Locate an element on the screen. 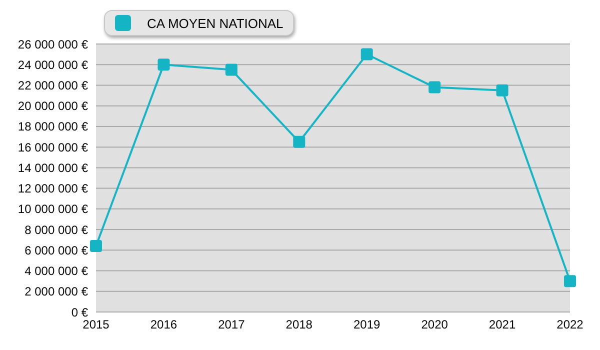 The width and height of the screenshot is (600, 350). x-tick-label: 2020 is located at coordinates (434, 325).